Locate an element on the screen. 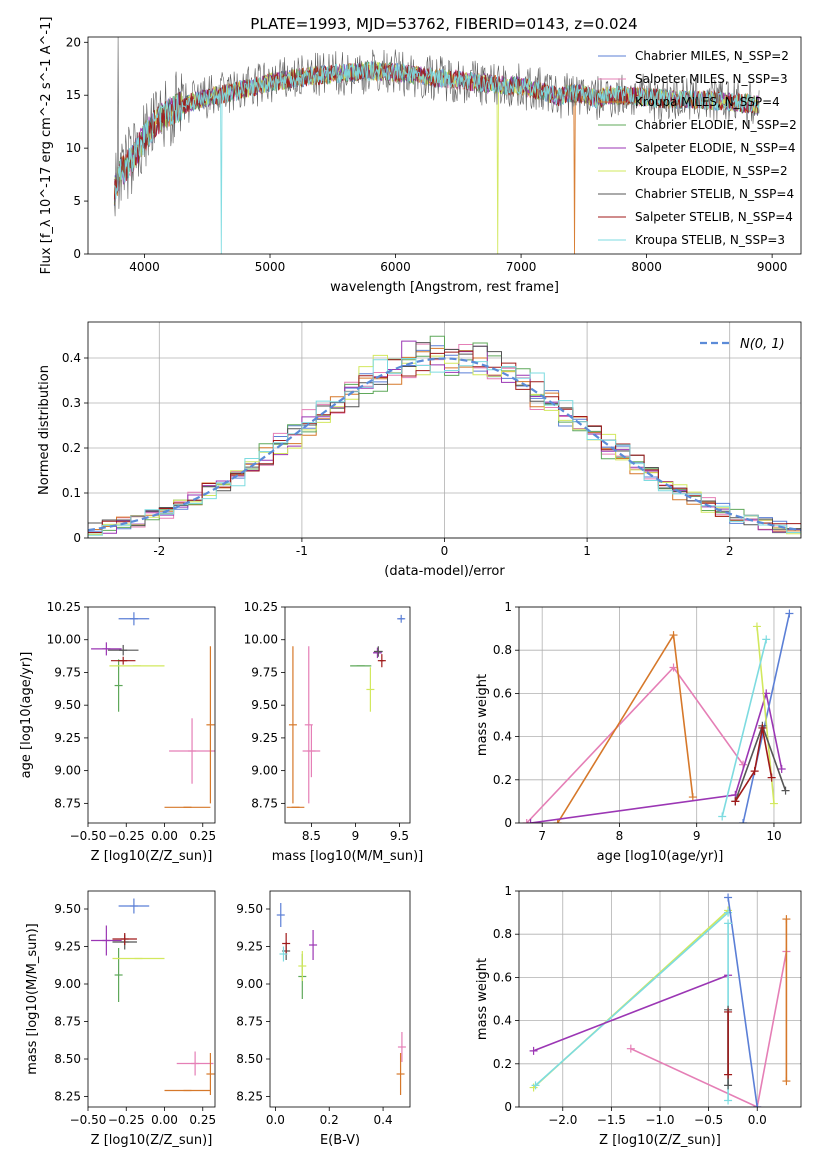  x-axis-label: E(B-V) is located at coordinates (340, 1140).